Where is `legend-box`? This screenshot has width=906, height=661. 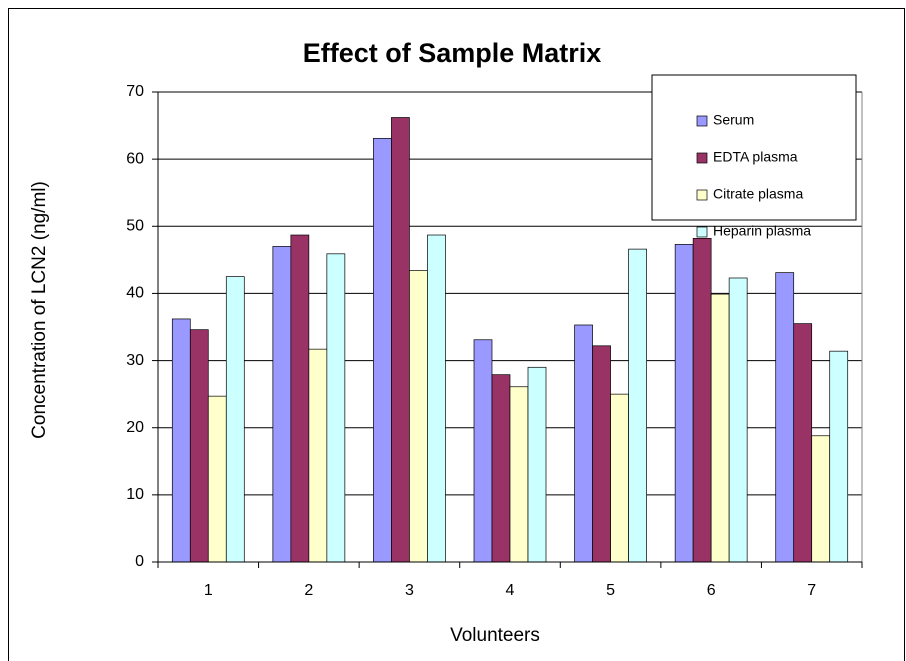
legend-box is located at coordinates (754, 147).